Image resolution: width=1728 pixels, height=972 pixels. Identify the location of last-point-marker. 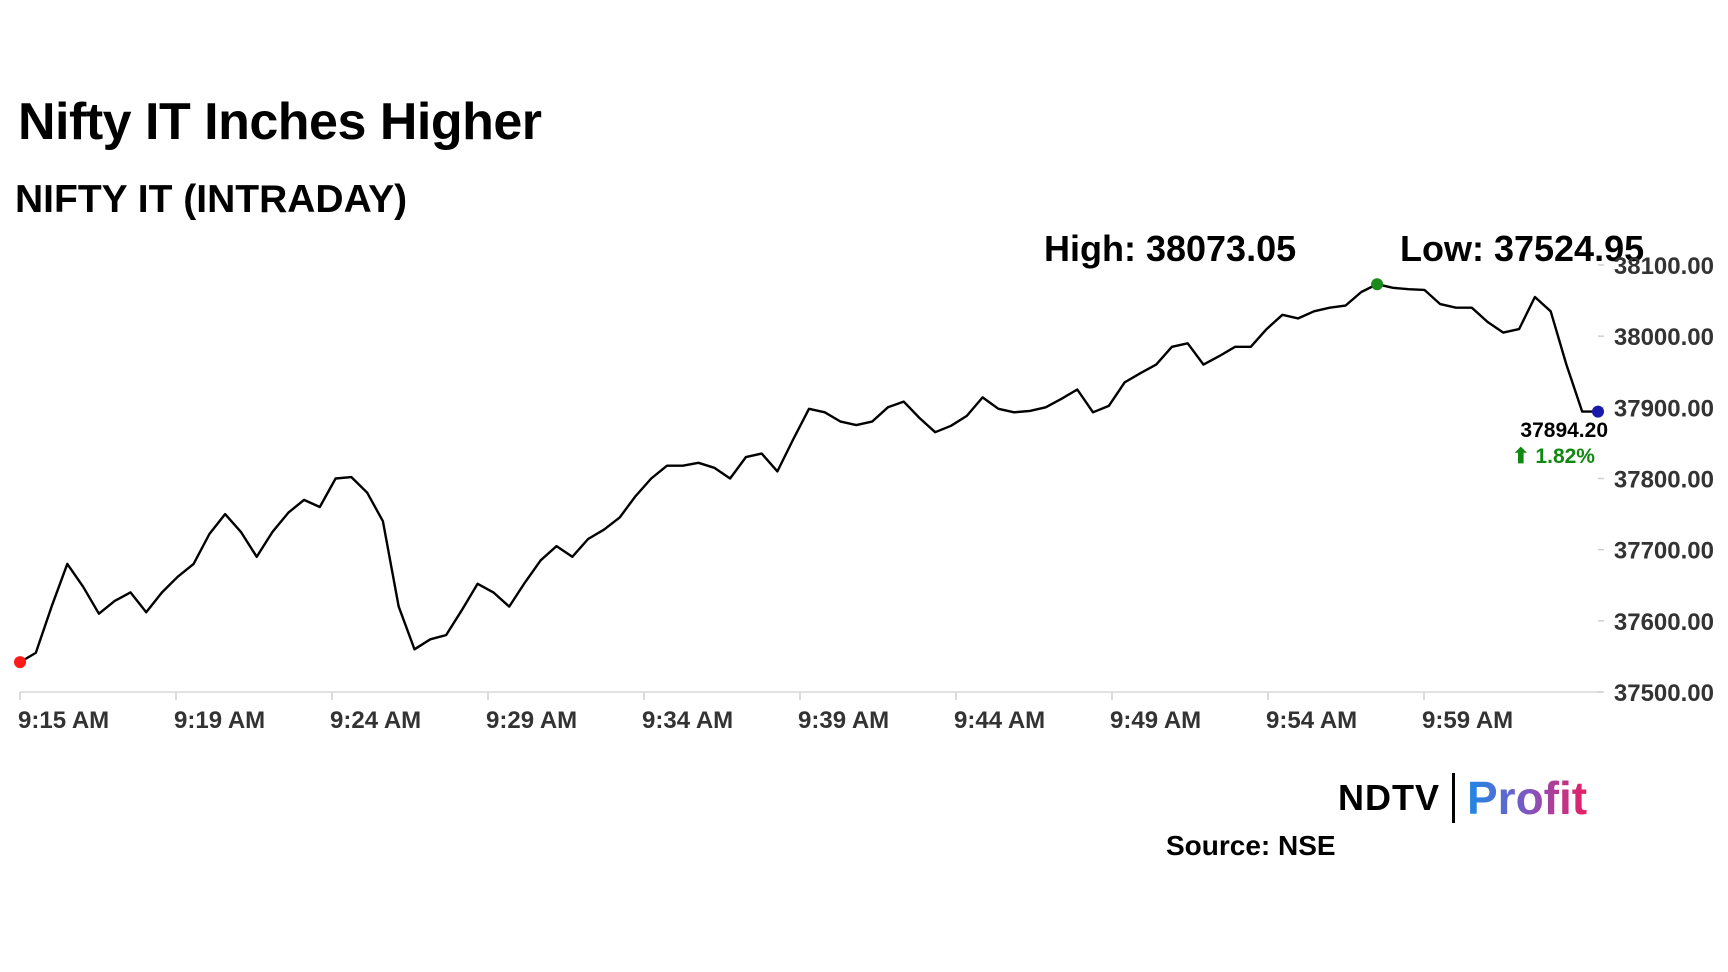
(1598, 411).